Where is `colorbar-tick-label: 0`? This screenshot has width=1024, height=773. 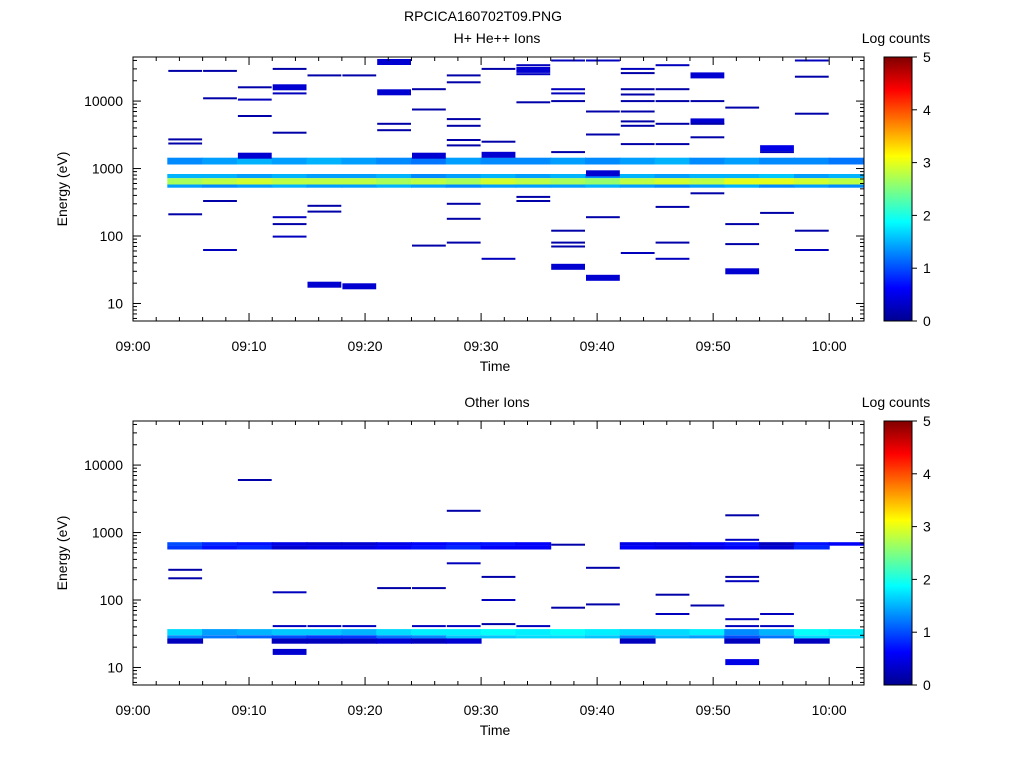 colorbar-tick-label: 0 is located at coordinates (927, 321).